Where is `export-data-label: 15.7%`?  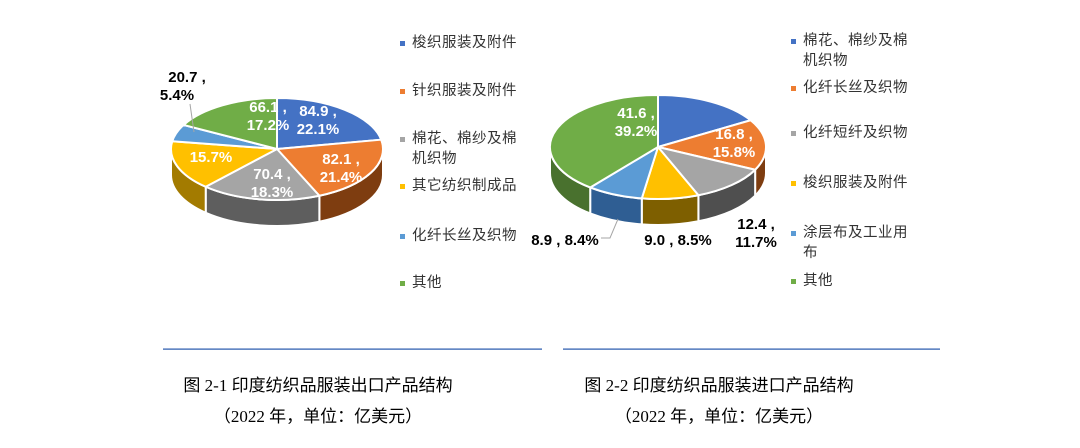
export-data-label: 15.7% is located at coordinates (211, 157).